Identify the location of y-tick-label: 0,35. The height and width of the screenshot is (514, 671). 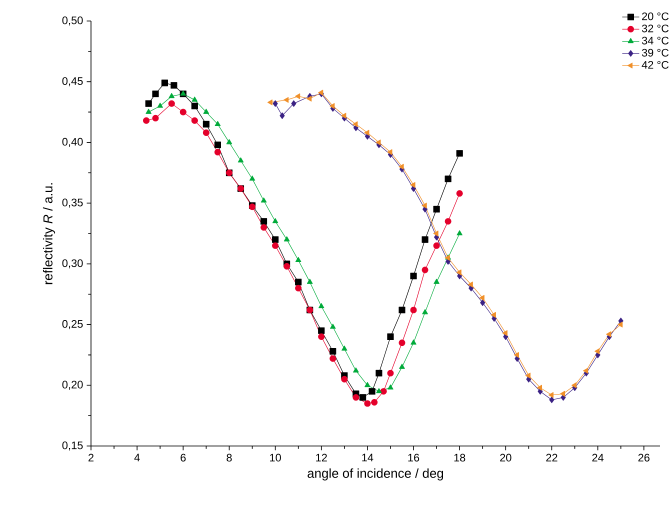
(72, 203).